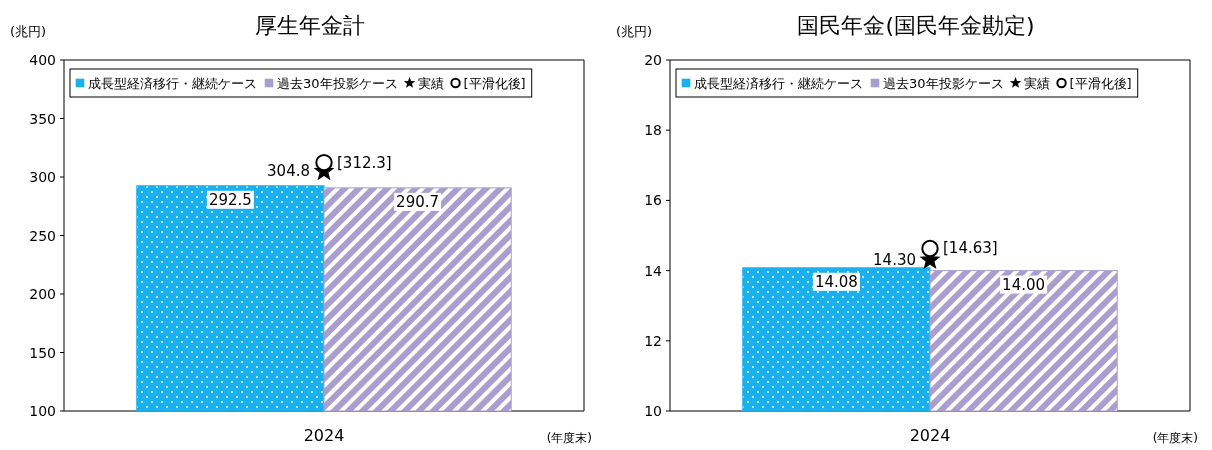 The image size is (1212, 450). Describe the element at coordinates (653, 270) in the screenshot. I see `y-tick-label: 14` at that location.